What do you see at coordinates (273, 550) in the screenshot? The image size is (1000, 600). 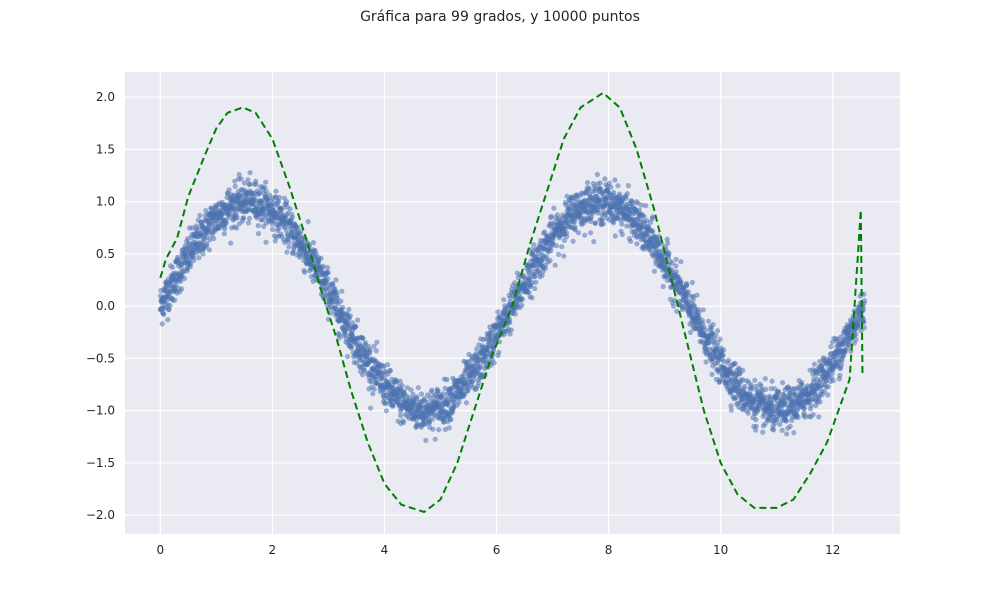 I see `x-tick-label: 2` at bounding box center [273, 550].